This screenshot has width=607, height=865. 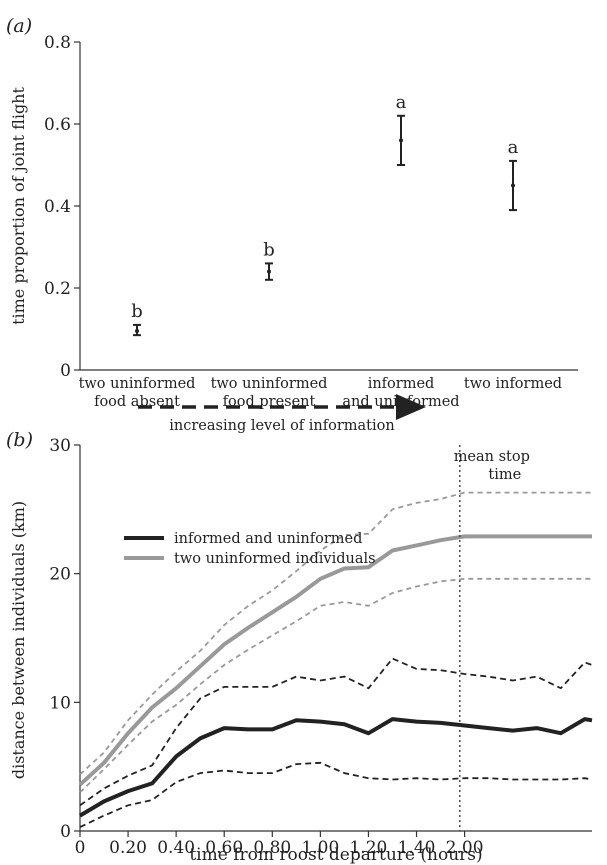 I want to click on series-0-upper-ci, so click(x=336, y=732).